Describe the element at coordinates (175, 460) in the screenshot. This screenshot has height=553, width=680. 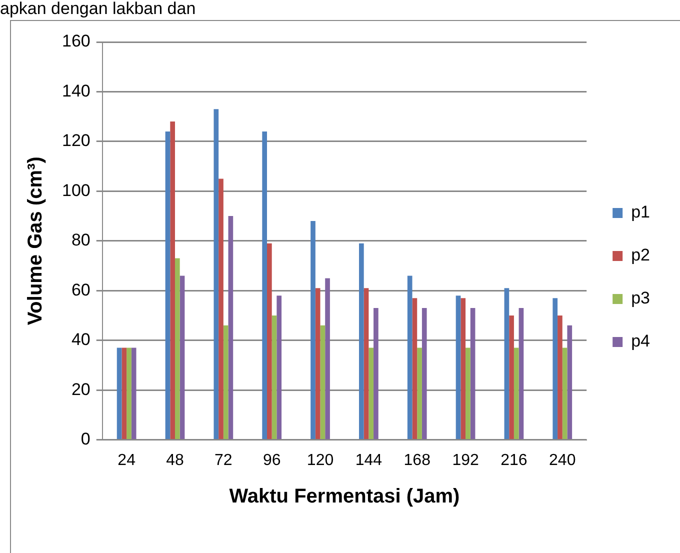
I see `x-tick-label: 48` at that location.